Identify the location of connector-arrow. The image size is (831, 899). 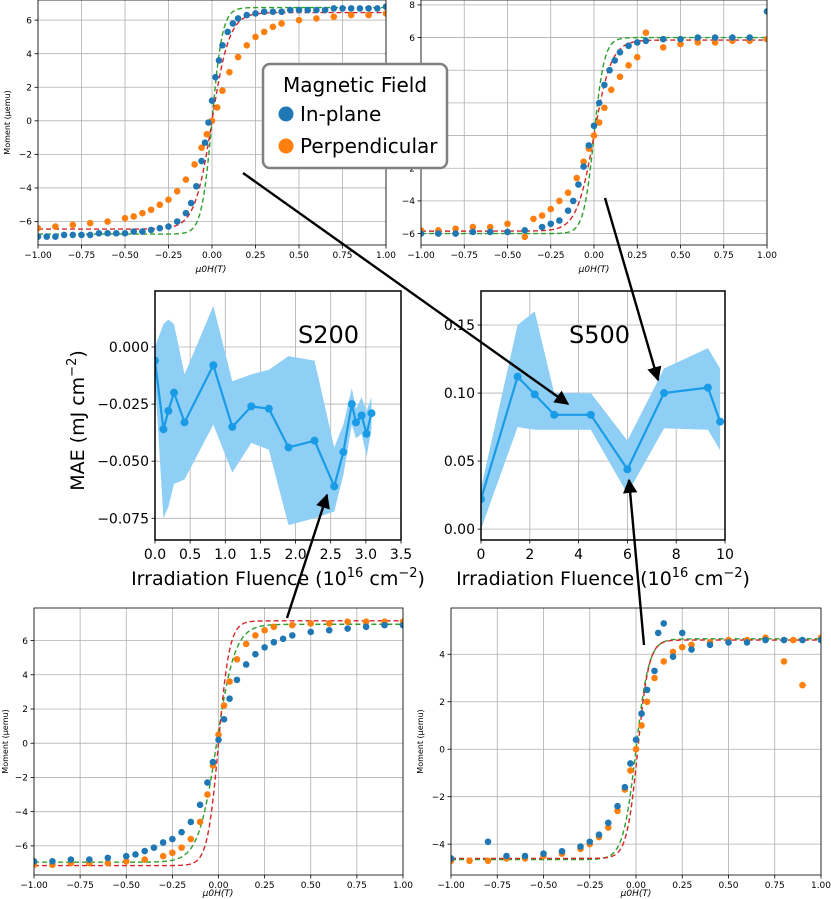
(307, 556).